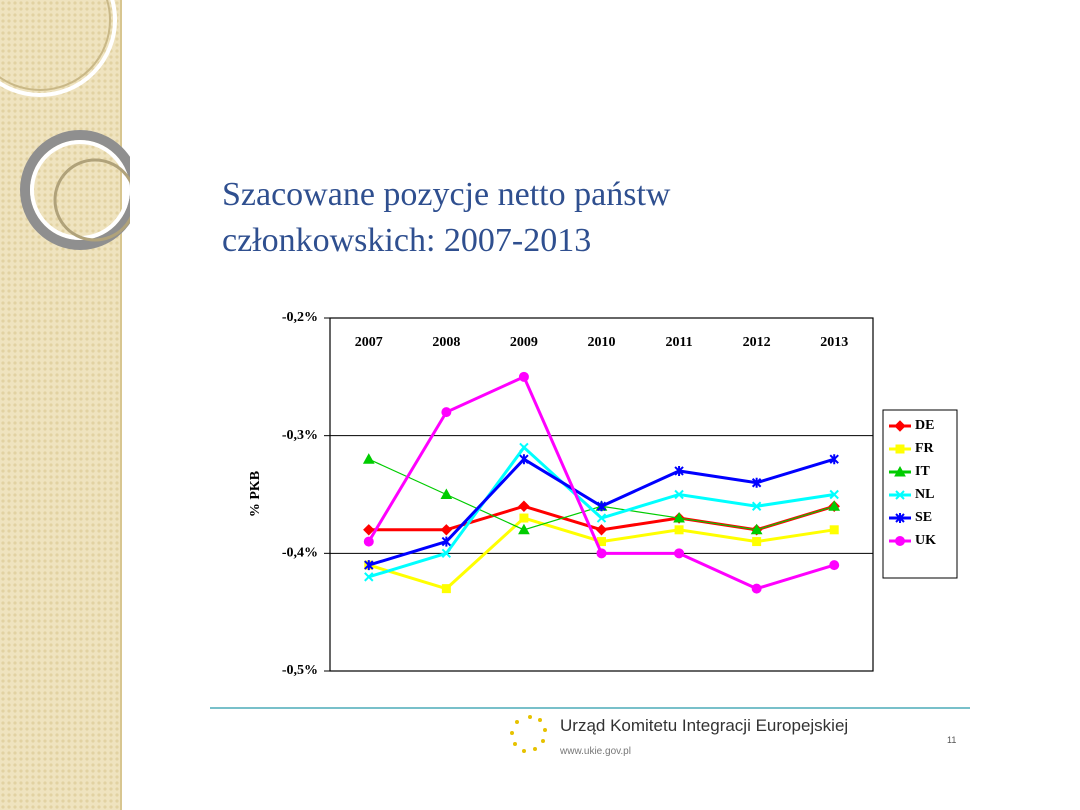  What do you see at coordinates (924, 494) in the screenshot?
I see `legend-label: NL` at bounding box center [924, 494].